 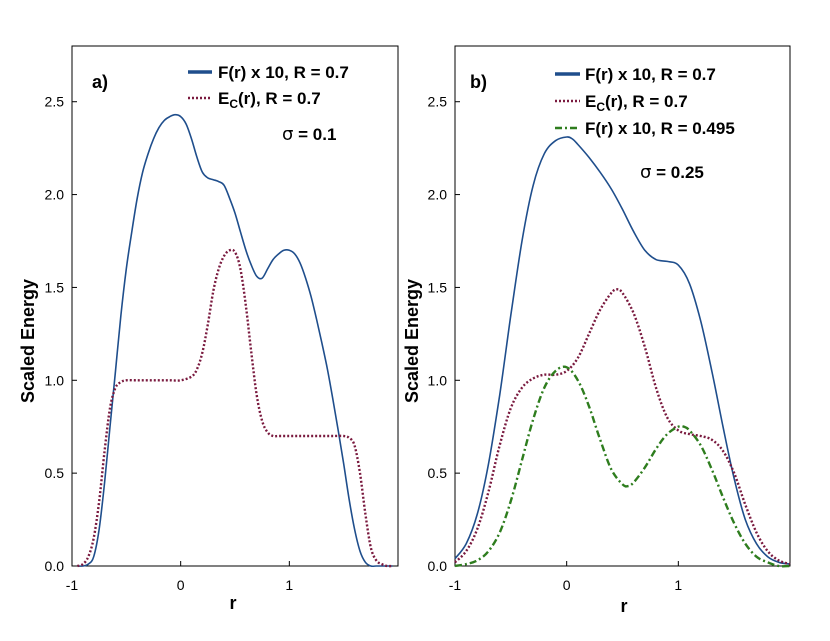 What do you see at coordinates (438, 102) in the screenshot?
I see `panel-b-ytick-label: 2.5` at bounding box center [438, 102].